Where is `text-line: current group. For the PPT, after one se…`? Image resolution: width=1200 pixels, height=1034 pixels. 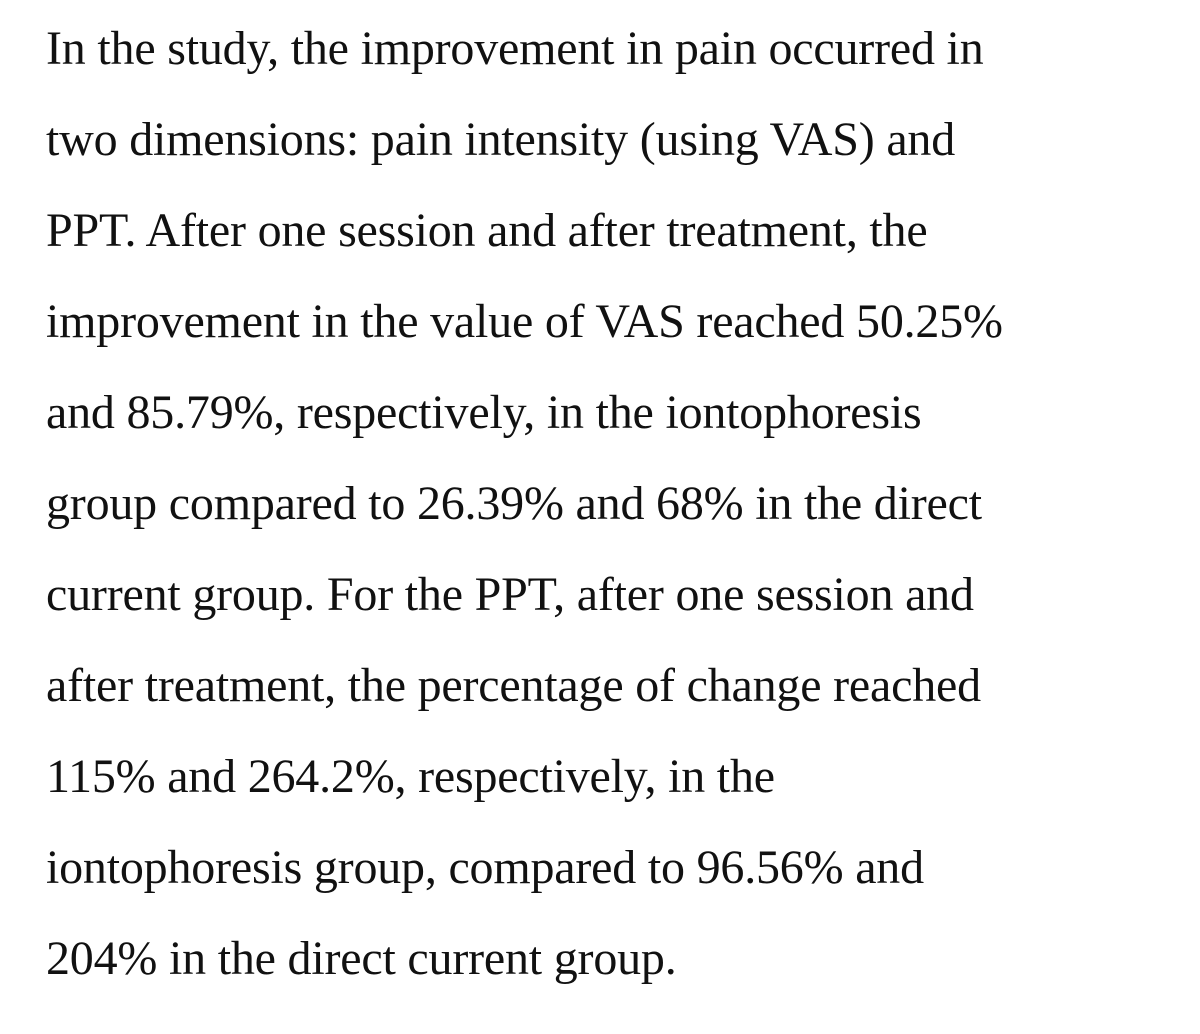
text-line: current group. For the PPT, after one se… is located at coordinates (510, 594).